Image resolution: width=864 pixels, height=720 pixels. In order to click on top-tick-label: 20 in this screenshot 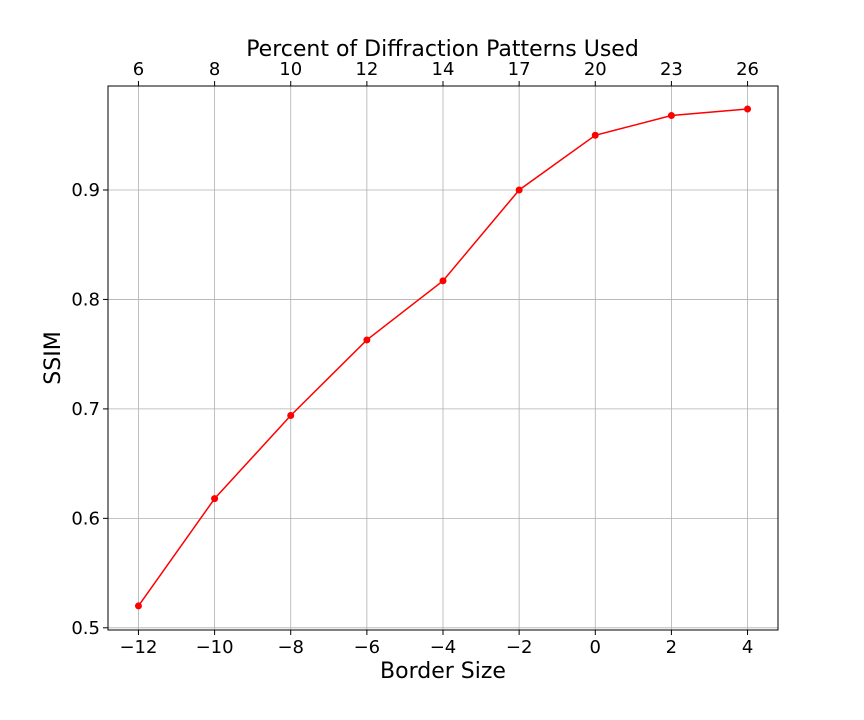, I will do `click(595, 69)`.